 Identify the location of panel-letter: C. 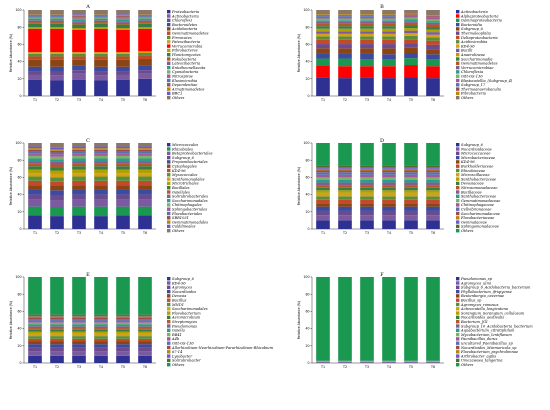
(88, 141).